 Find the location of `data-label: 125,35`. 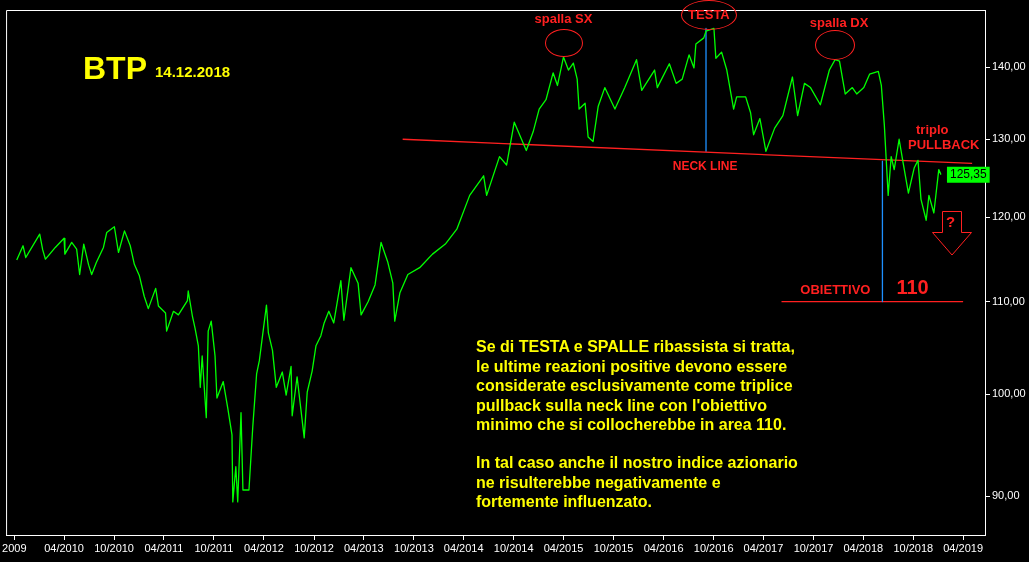

data-label: 125,35 is located at coordinates (968, 173).